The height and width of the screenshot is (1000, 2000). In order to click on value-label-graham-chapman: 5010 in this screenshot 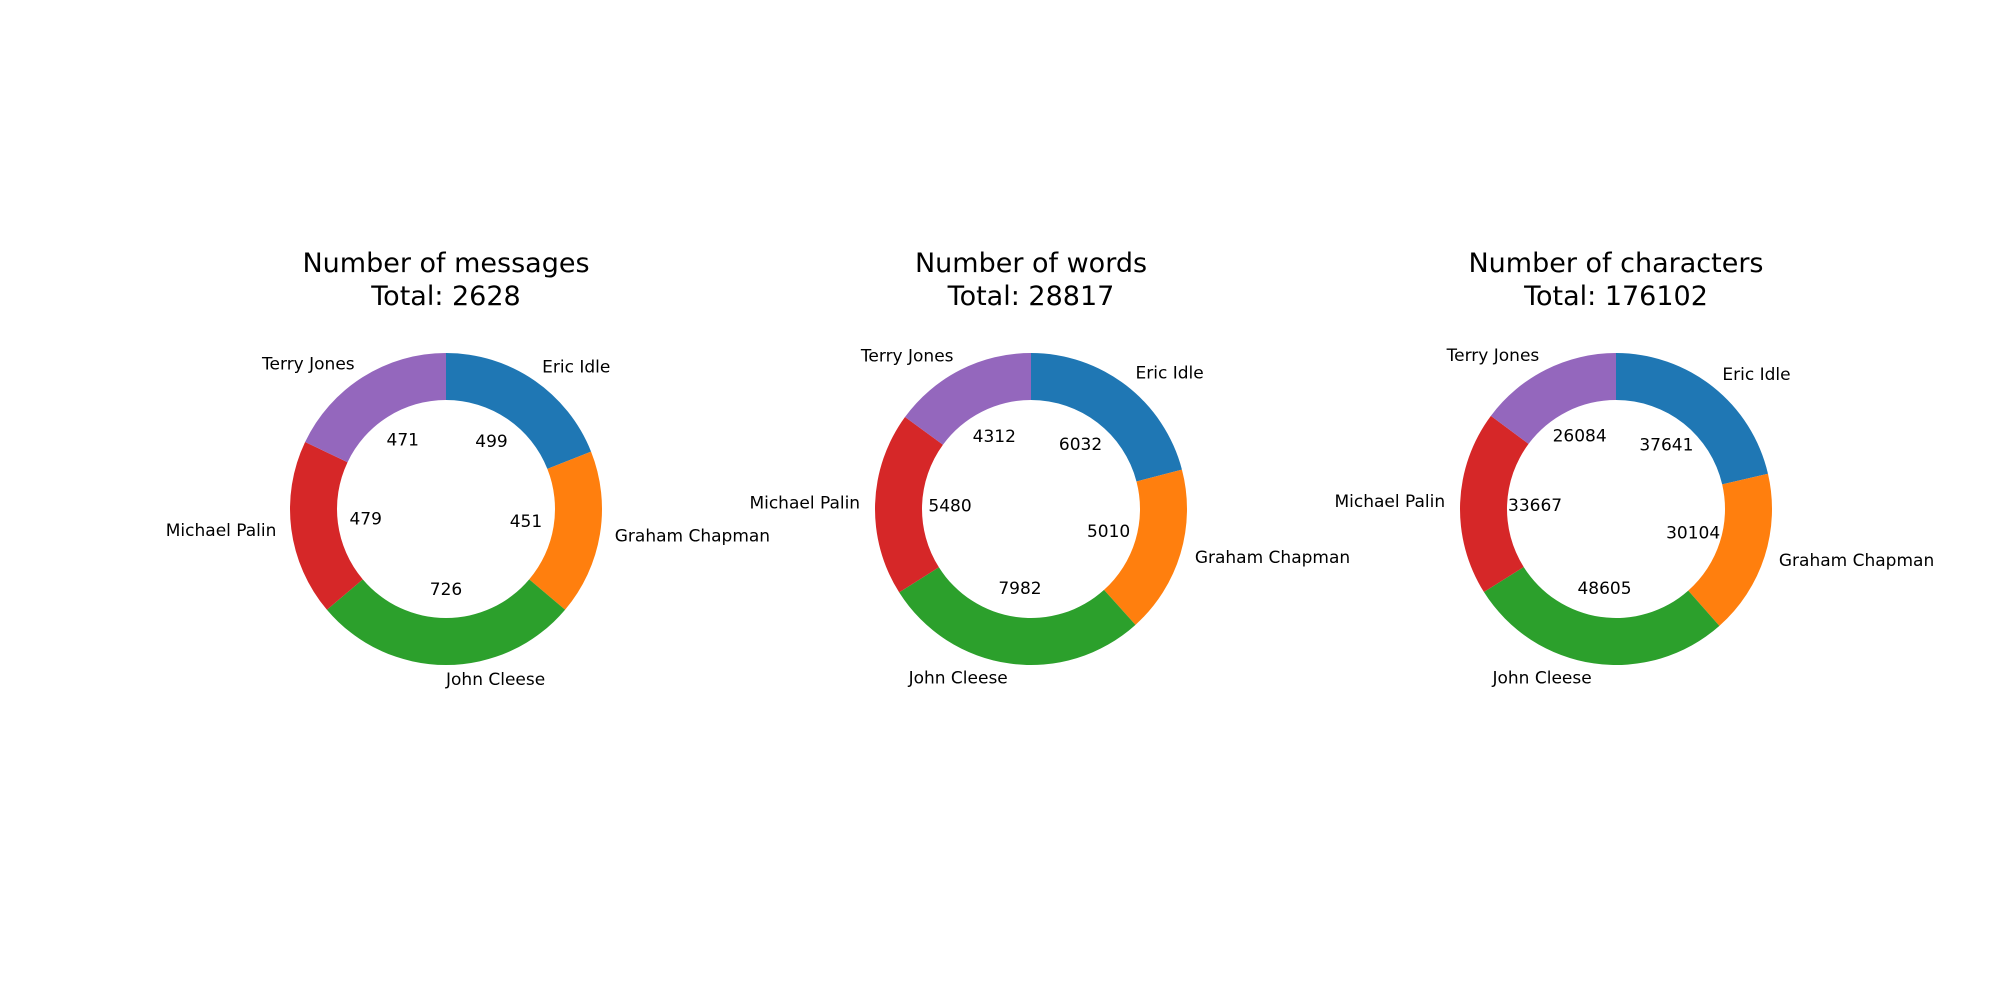, I will do `click(1108, 532)`.